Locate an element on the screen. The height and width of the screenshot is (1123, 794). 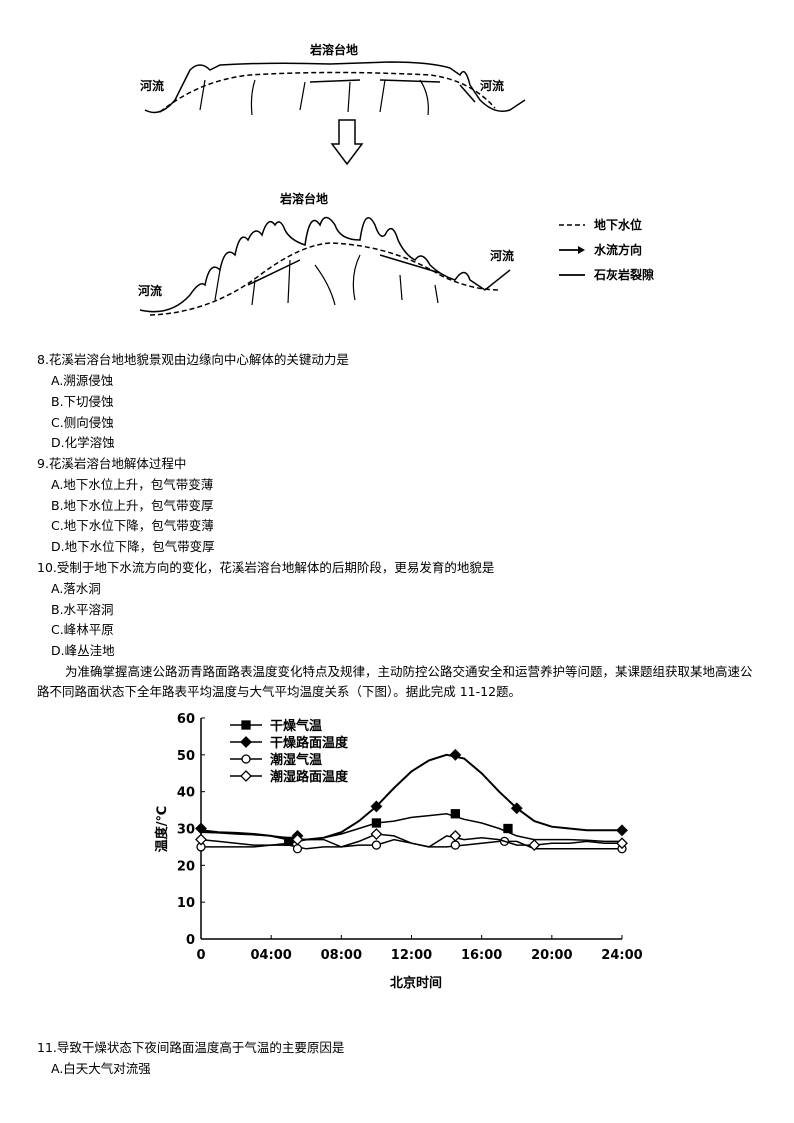
y-tick-label: 40 is located at coordinates (186, 793).